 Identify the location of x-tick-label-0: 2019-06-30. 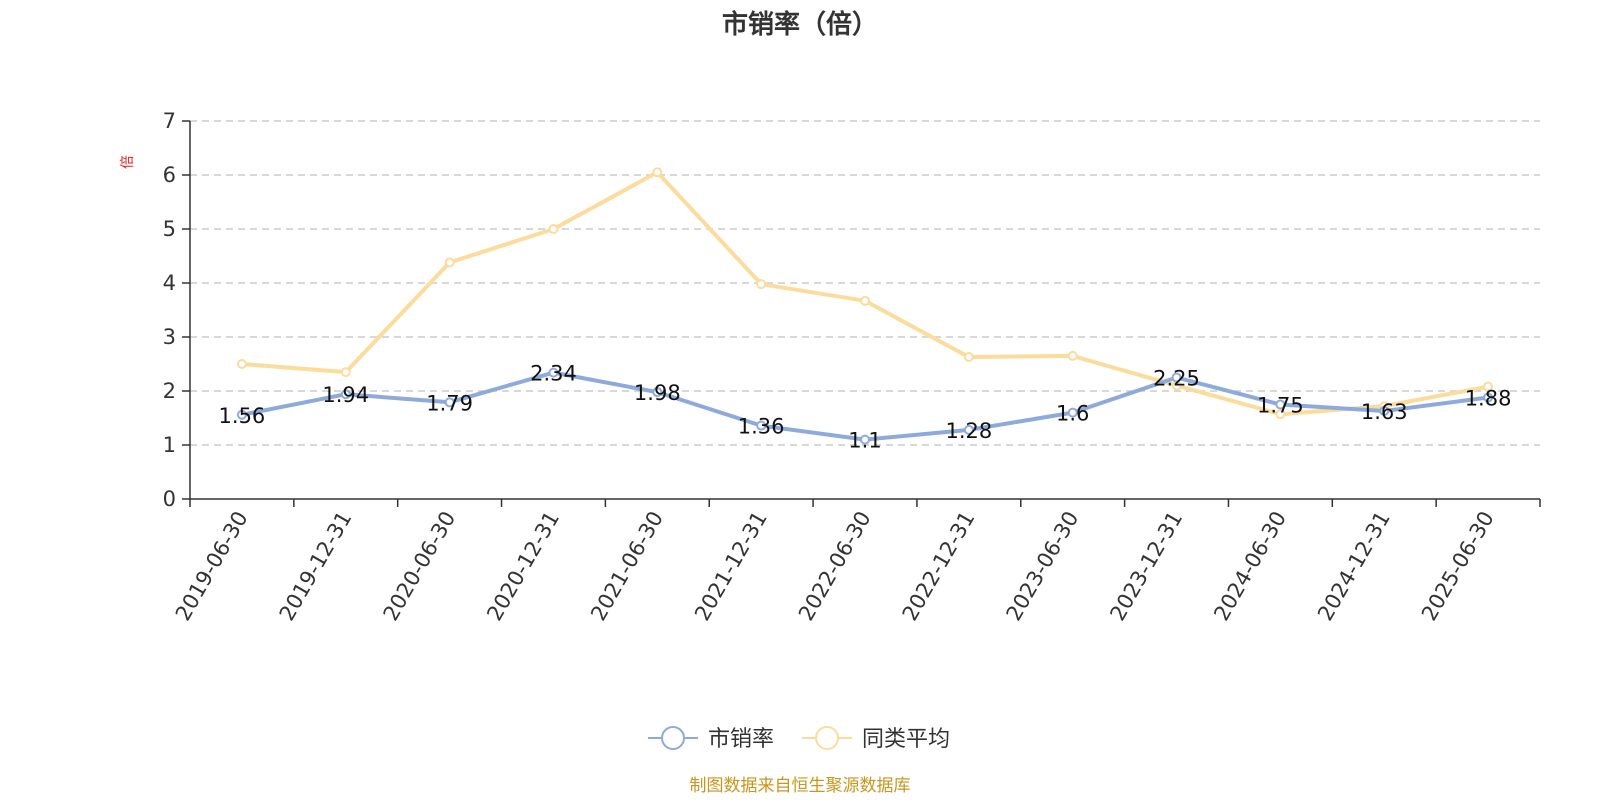
(212, 566).